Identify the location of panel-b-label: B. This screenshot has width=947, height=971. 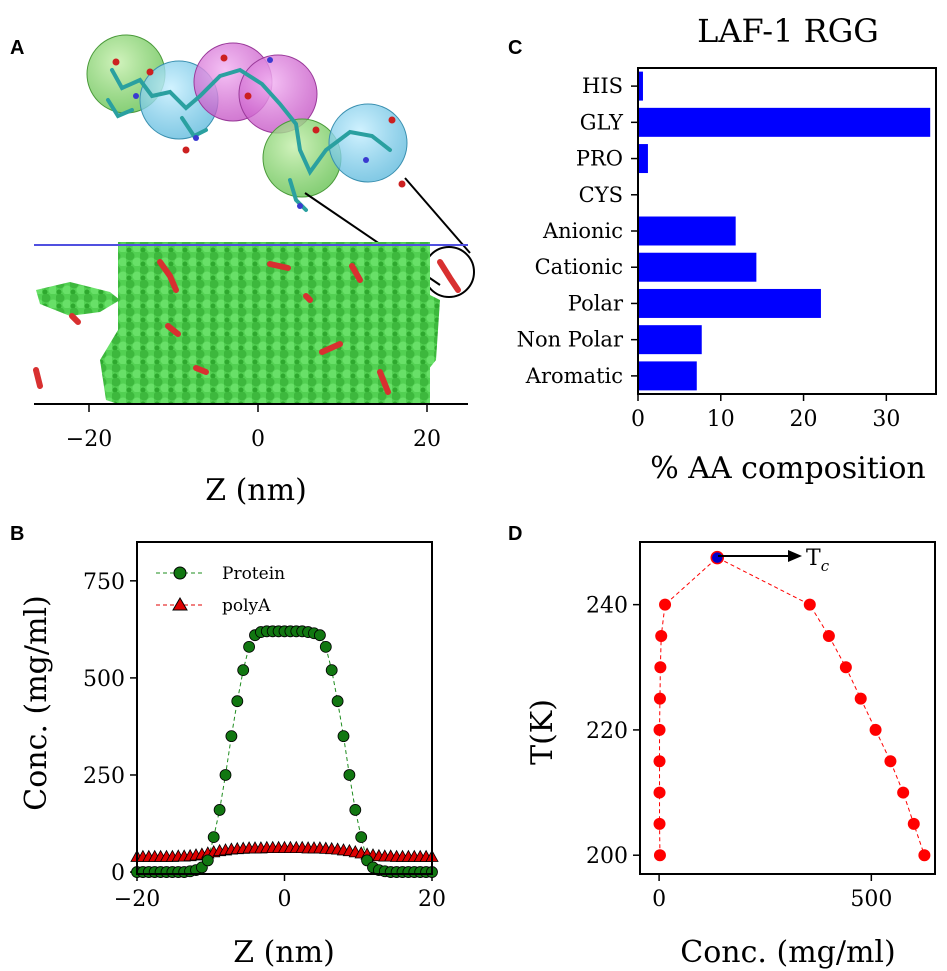
(17, 534).